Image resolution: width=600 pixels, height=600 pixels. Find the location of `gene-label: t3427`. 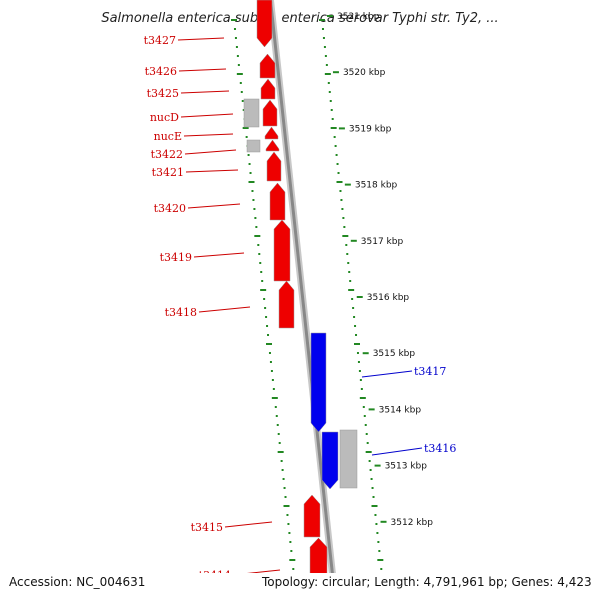

gene-label: t3427 is located at coordinates (160, 40).